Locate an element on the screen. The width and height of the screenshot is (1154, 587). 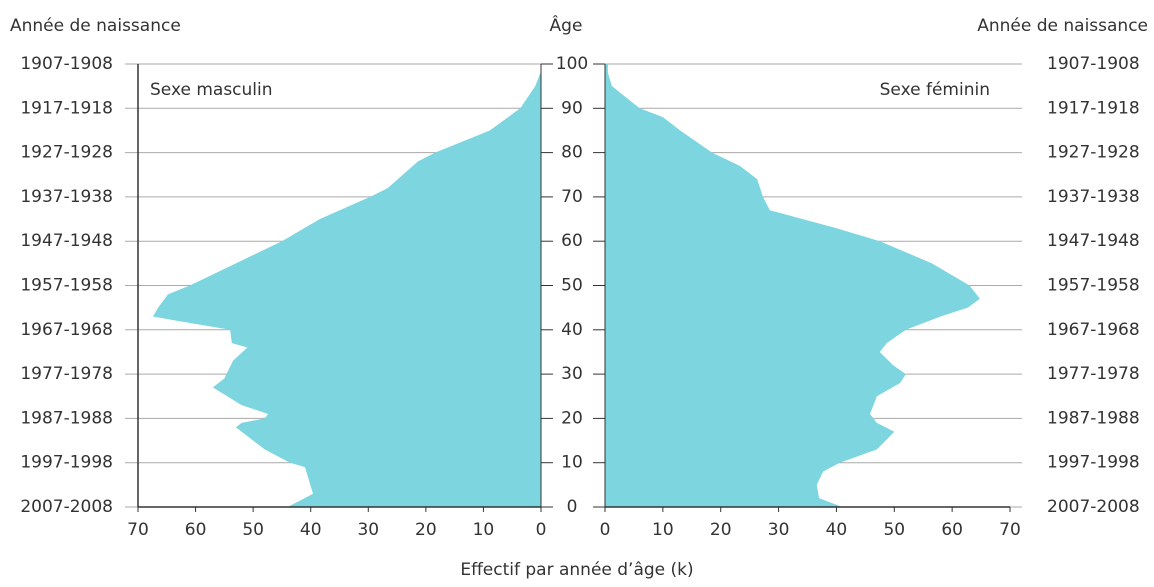
age-tick-label: 80 is located at coordinates (572, 153).